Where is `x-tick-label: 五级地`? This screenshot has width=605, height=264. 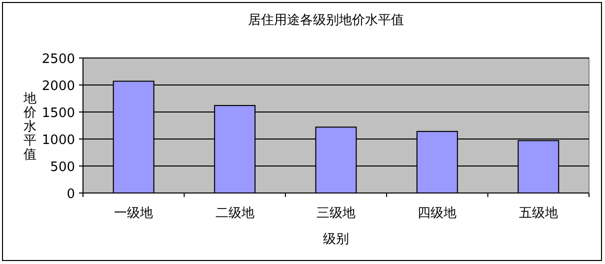 x-tick-label: 五级地 is located at coordinates (538, 213).